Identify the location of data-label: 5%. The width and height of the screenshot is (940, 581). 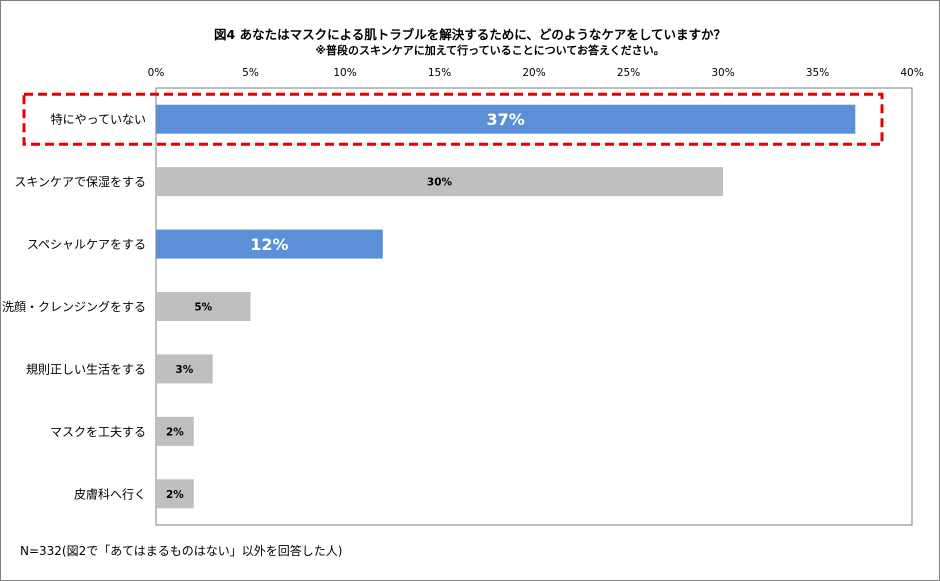
(203, 308).